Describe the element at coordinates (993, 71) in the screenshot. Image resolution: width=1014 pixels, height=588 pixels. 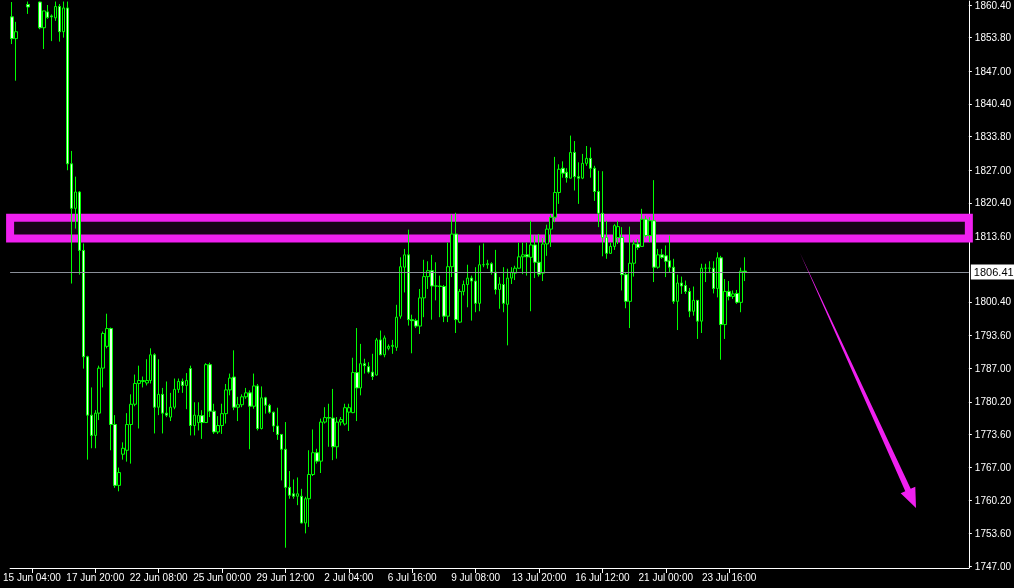
I see `y-tick-label: 1847.00` at that location.